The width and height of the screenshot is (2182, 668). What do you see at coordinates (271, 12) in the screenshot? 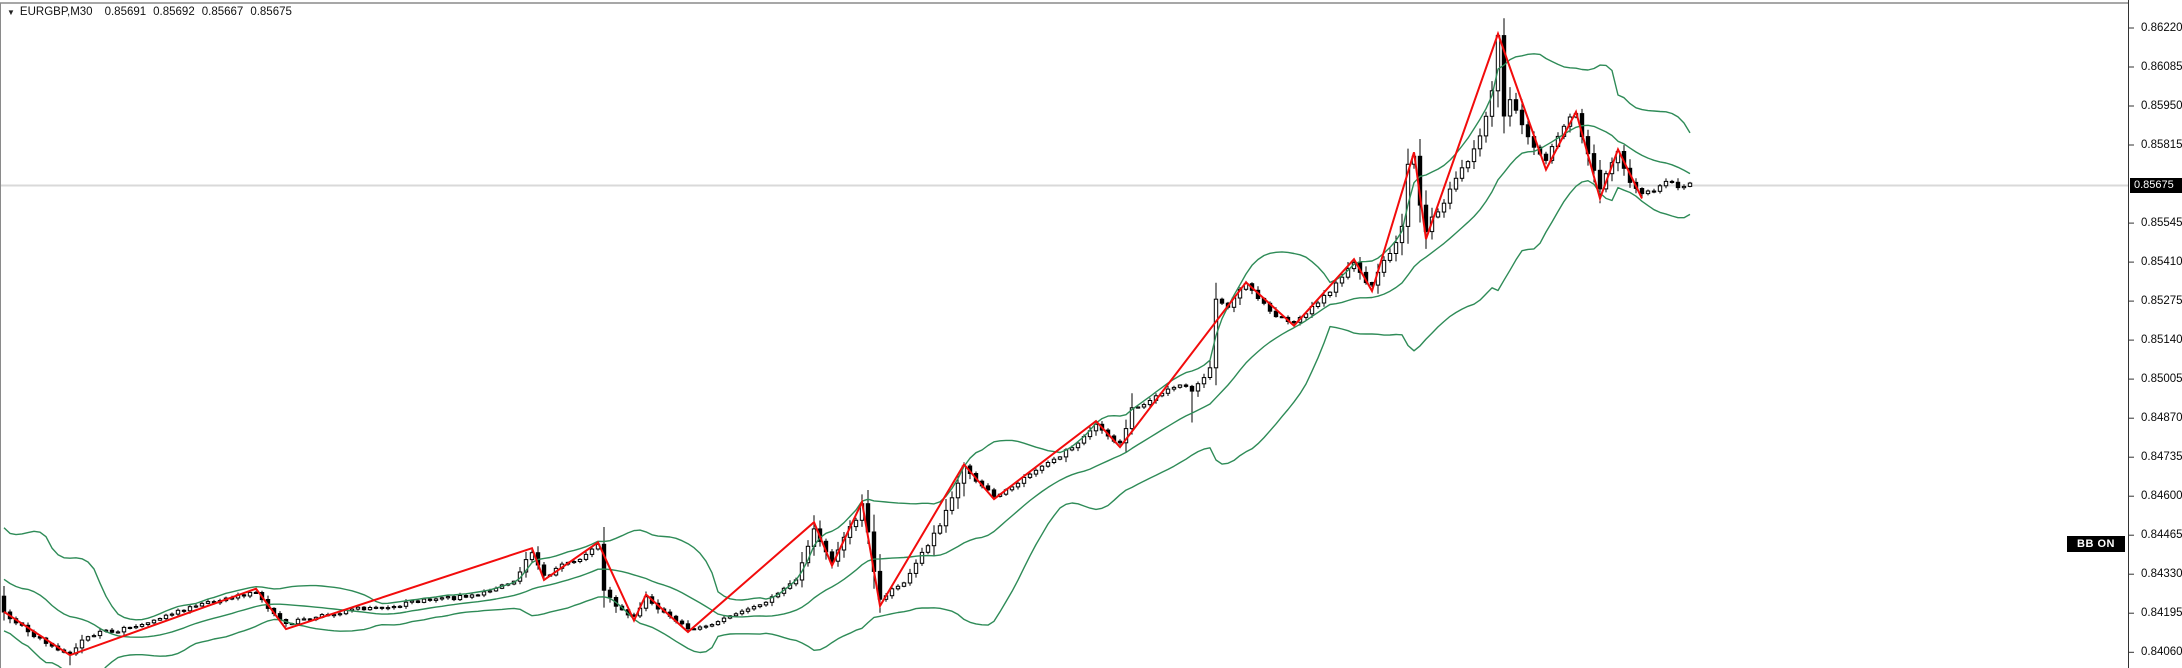
I see `close-value: 0.85675` at bounding box center [271, 12].